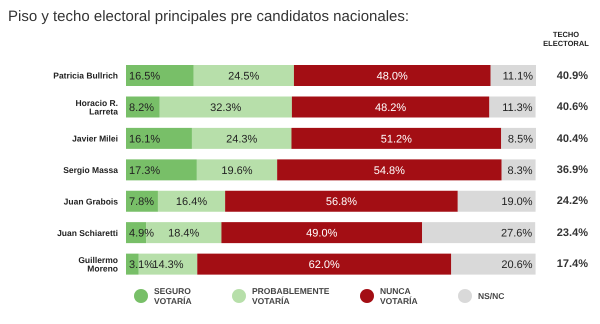 Image resolution: width=600 pixels, height=324 pixels. I want to click on text: 40.4%, so click(572, 139).